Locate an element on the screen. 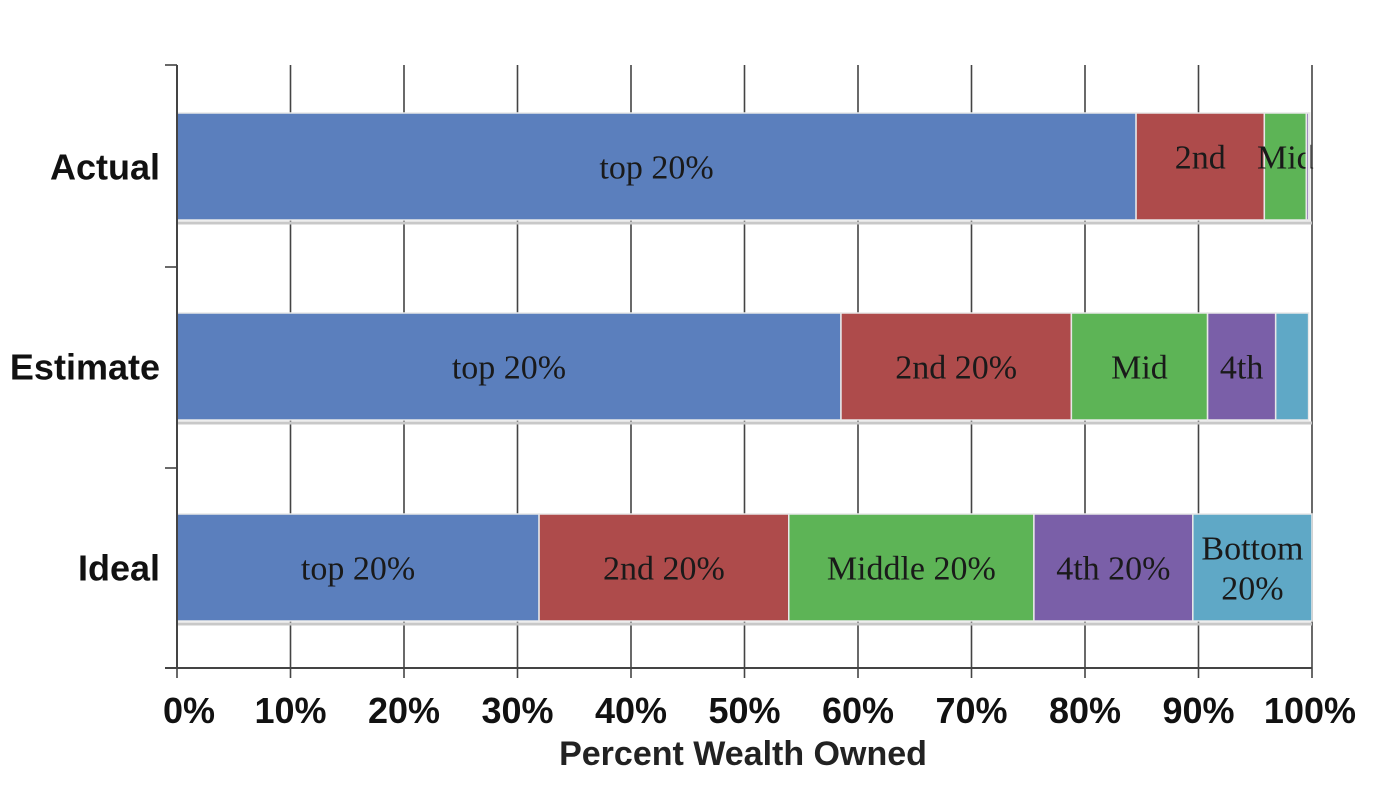 Image resolution: width=1400 pixels, height=793 pixels. x-tick-label: 100% is located at coordinates (1310, 710).